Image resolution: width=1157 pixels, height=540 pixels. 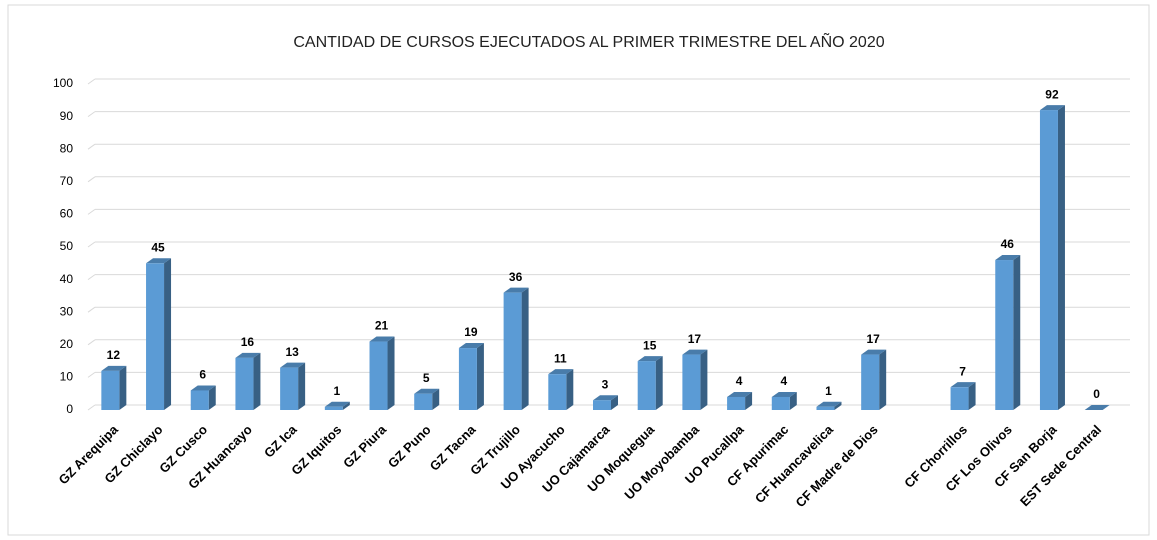 What do you see at coordinates (63, 83) in the screenshot?
I see `y-tick-label: 100` at bounding box center [63, 83].